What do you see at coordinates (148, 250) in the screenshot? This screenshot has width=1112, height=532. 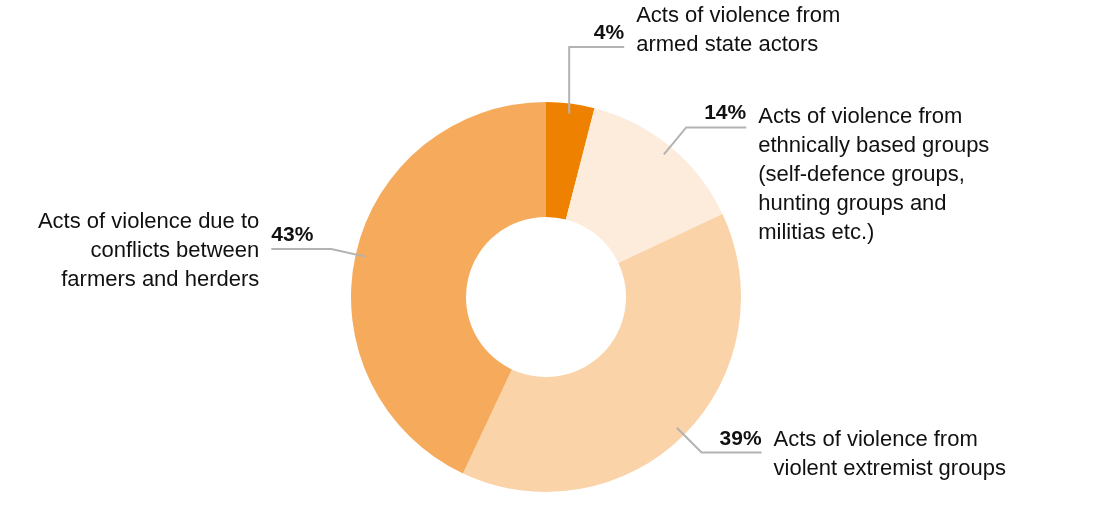 I see `slice-label: Acts of violence due to conflicts between farmers and herders` at bounding box center [148, 250].